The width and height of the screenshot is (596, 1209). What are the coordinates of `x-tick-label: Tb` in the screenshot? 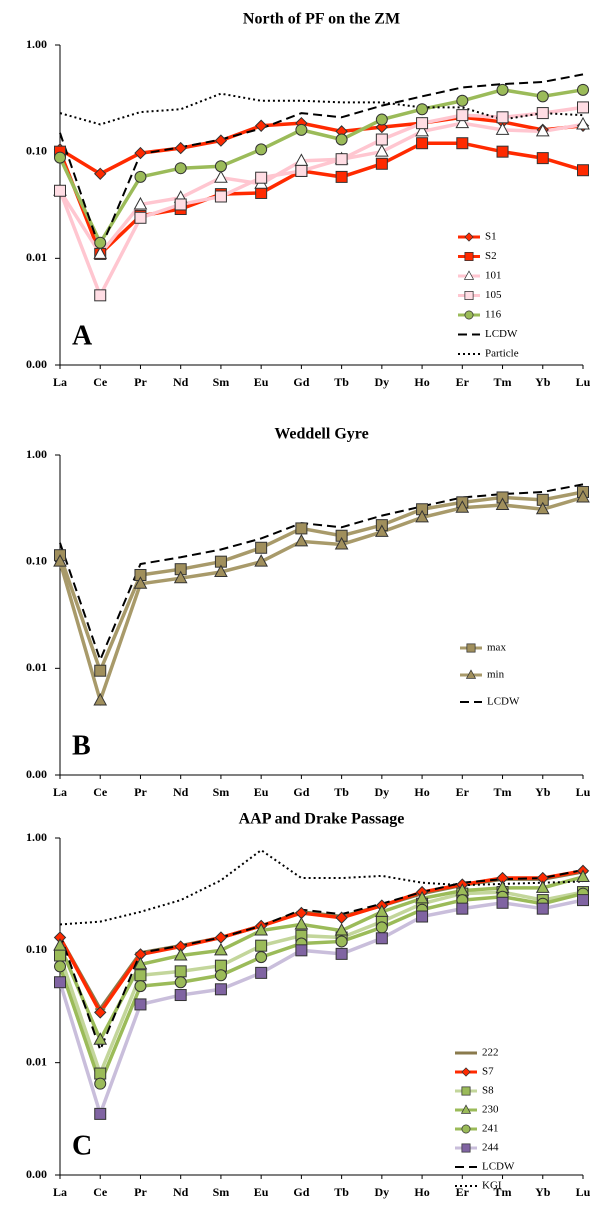 It's located at (341, 792).